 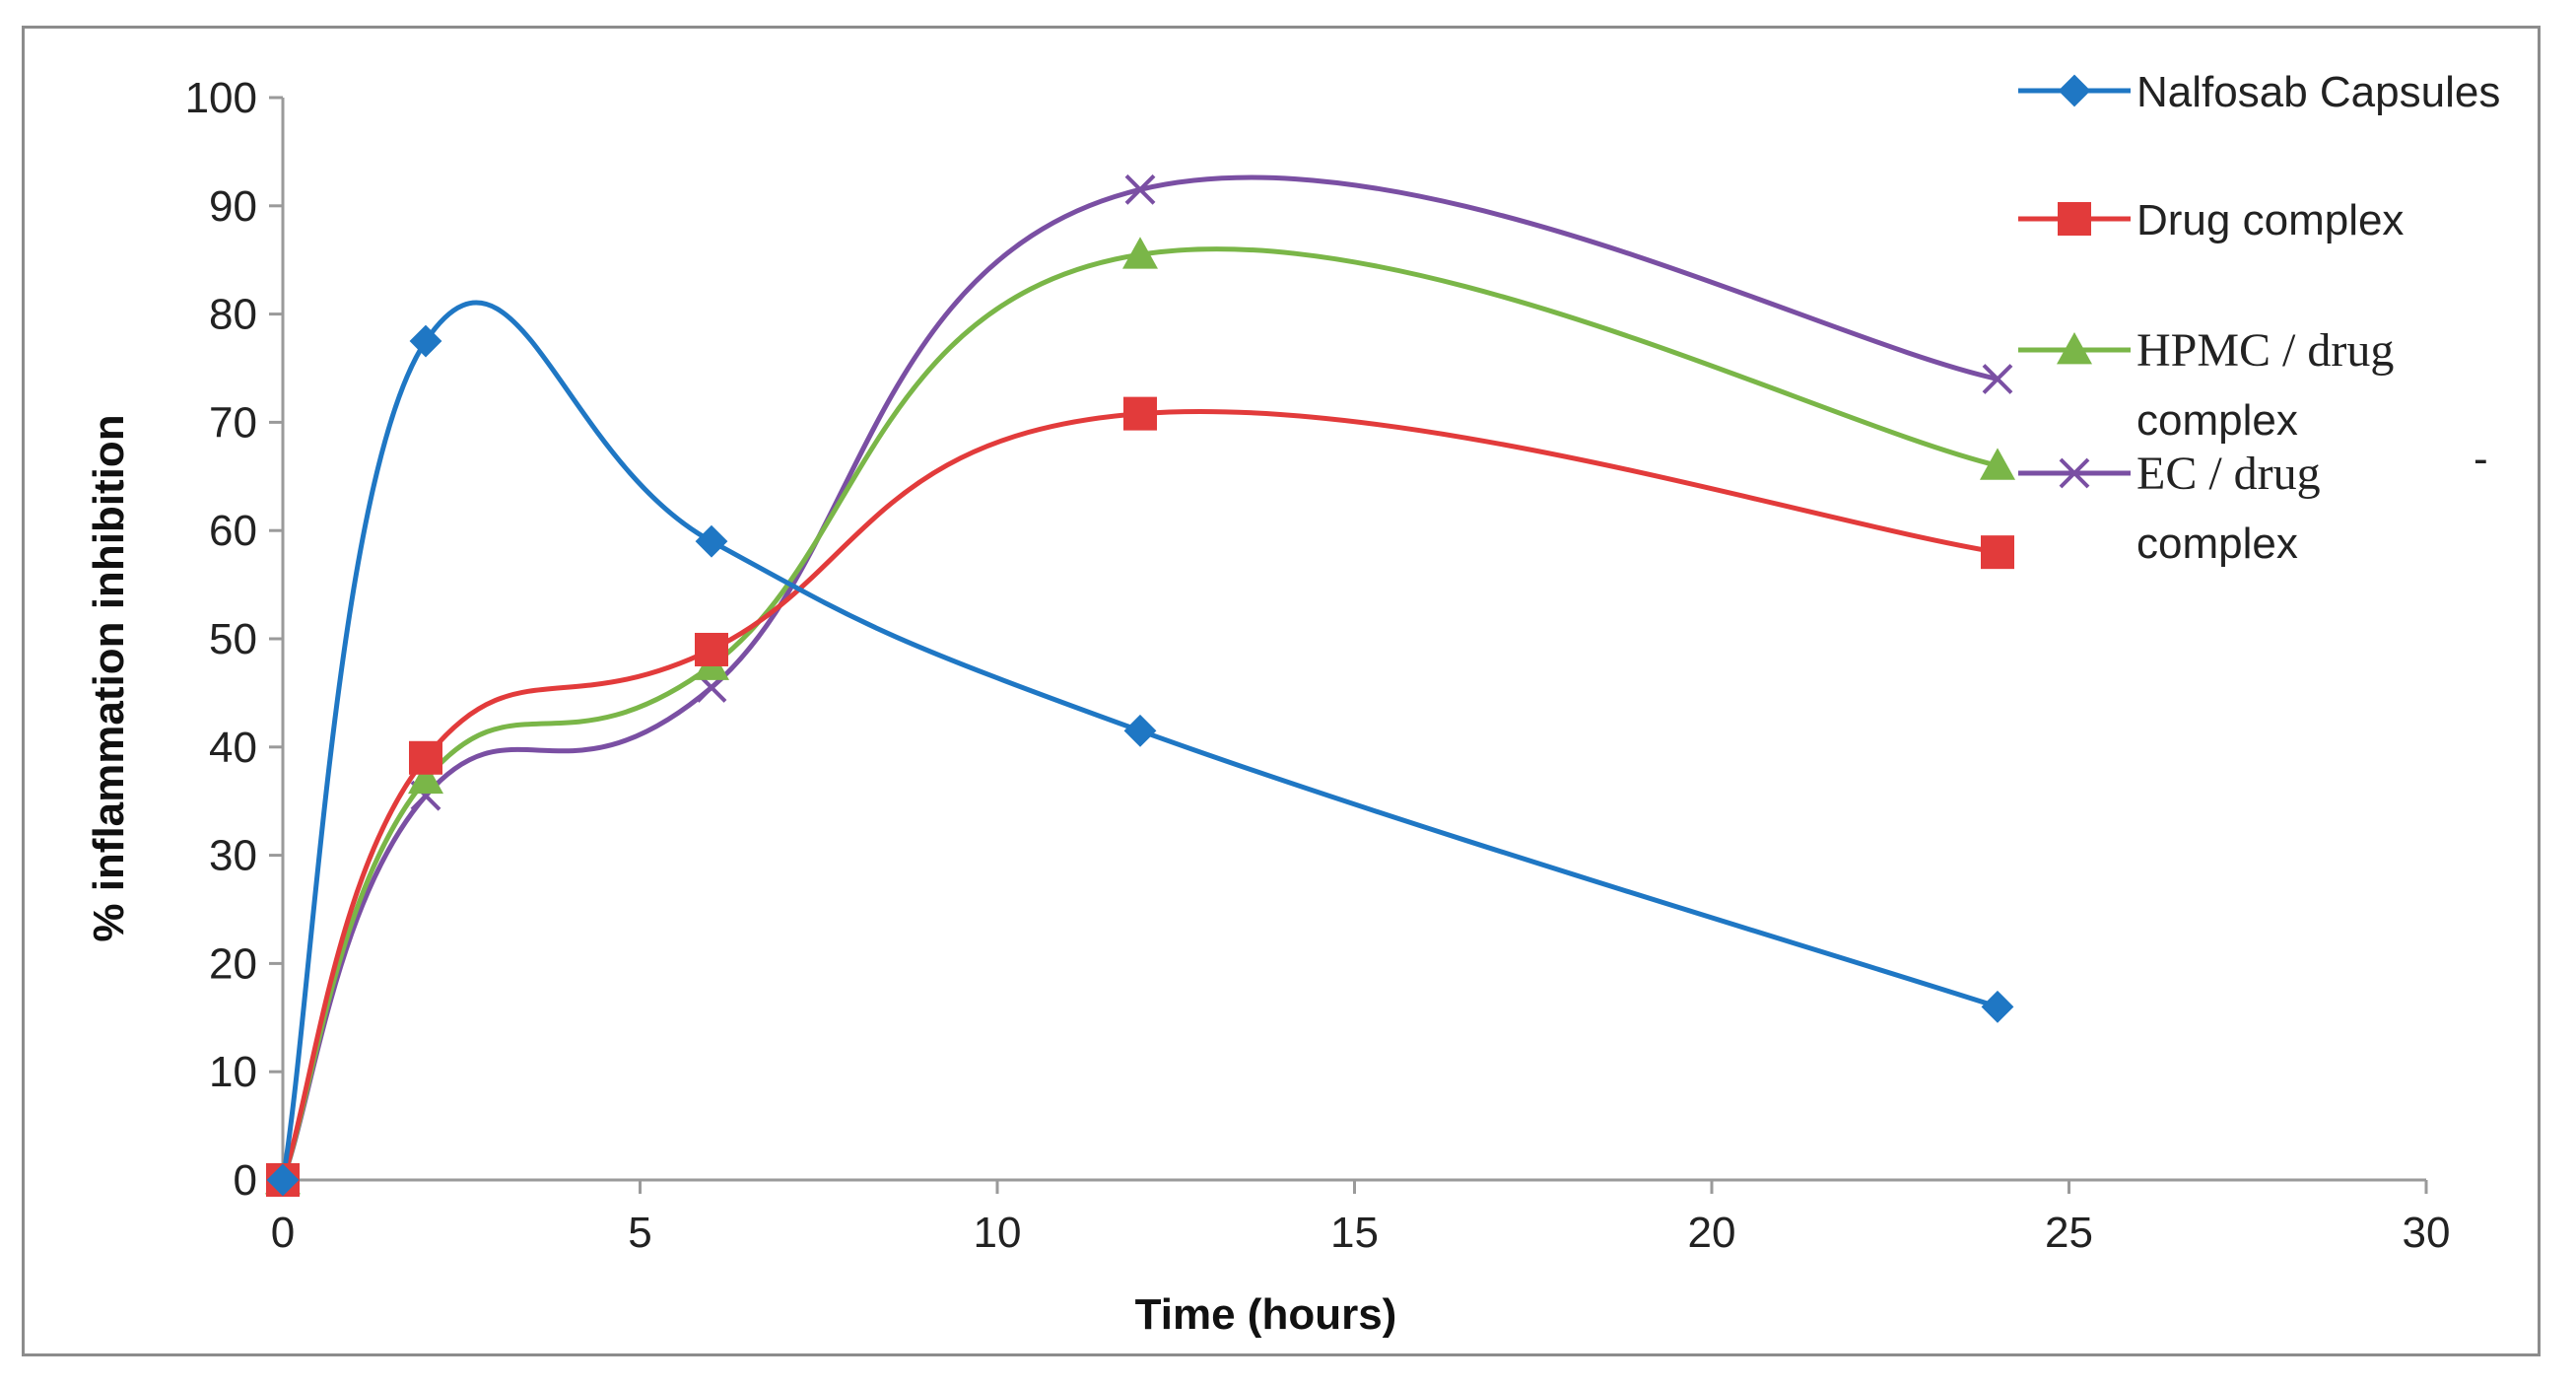 I want to click on y-tick-label: 60, so click(x=233, y=531).